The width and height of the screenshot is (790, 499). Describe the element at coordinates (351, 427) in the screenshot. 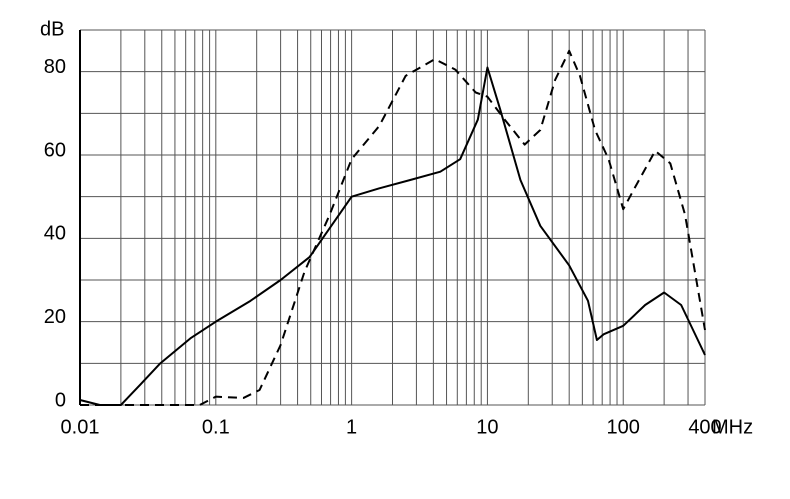

I see `x-tick-label: 1` at that location.